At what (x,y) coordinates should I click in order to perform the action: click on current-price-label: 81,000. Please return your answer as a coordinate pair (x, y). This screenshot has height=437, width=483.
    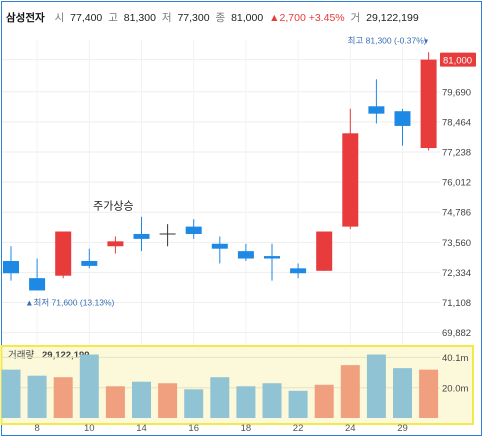
    Looking at the image, I should click on (457, 61).